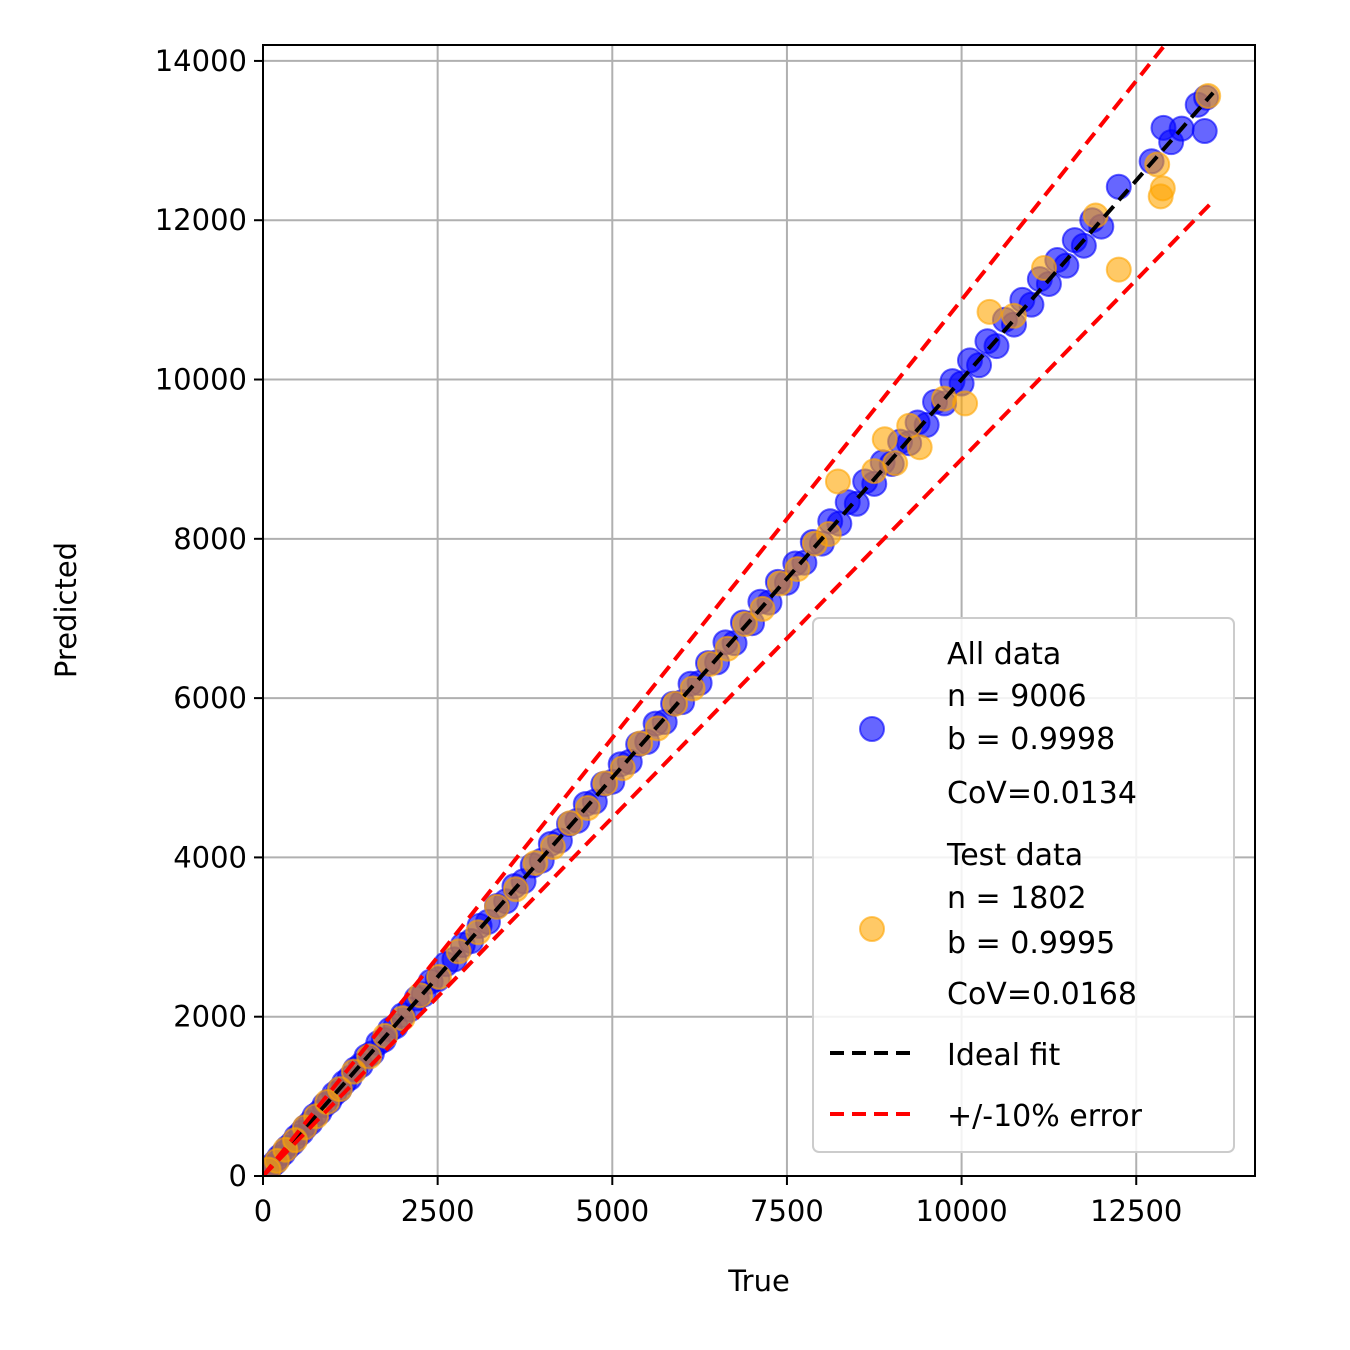 The width and height of the screenshot is (1350, 1350). Describe the element at coordinates (872, 729) in the screenshot. I see `legend-marker-all-data` at that location.